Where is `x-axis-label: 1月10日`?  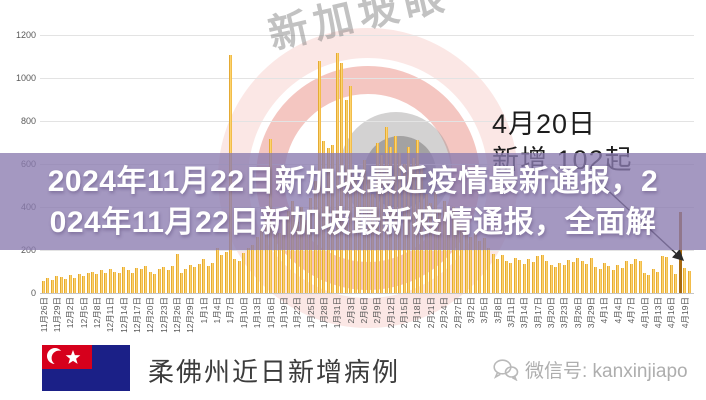 x-axis-label: 1月10日 is located at coordinates (243, 313).